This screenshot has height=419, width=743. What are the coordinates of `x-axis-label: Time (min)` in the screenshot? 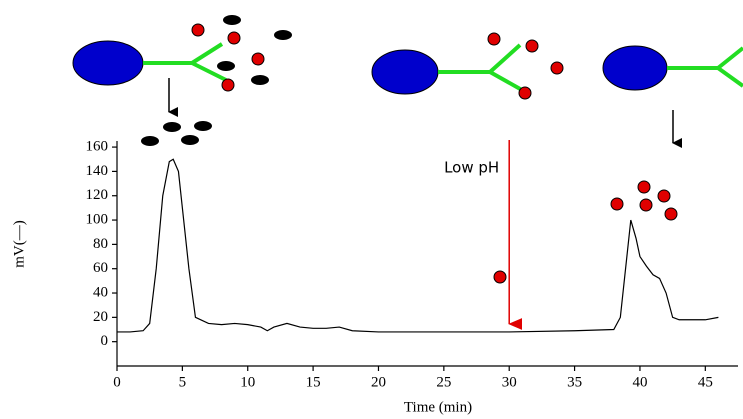 It's located at (438, 407).